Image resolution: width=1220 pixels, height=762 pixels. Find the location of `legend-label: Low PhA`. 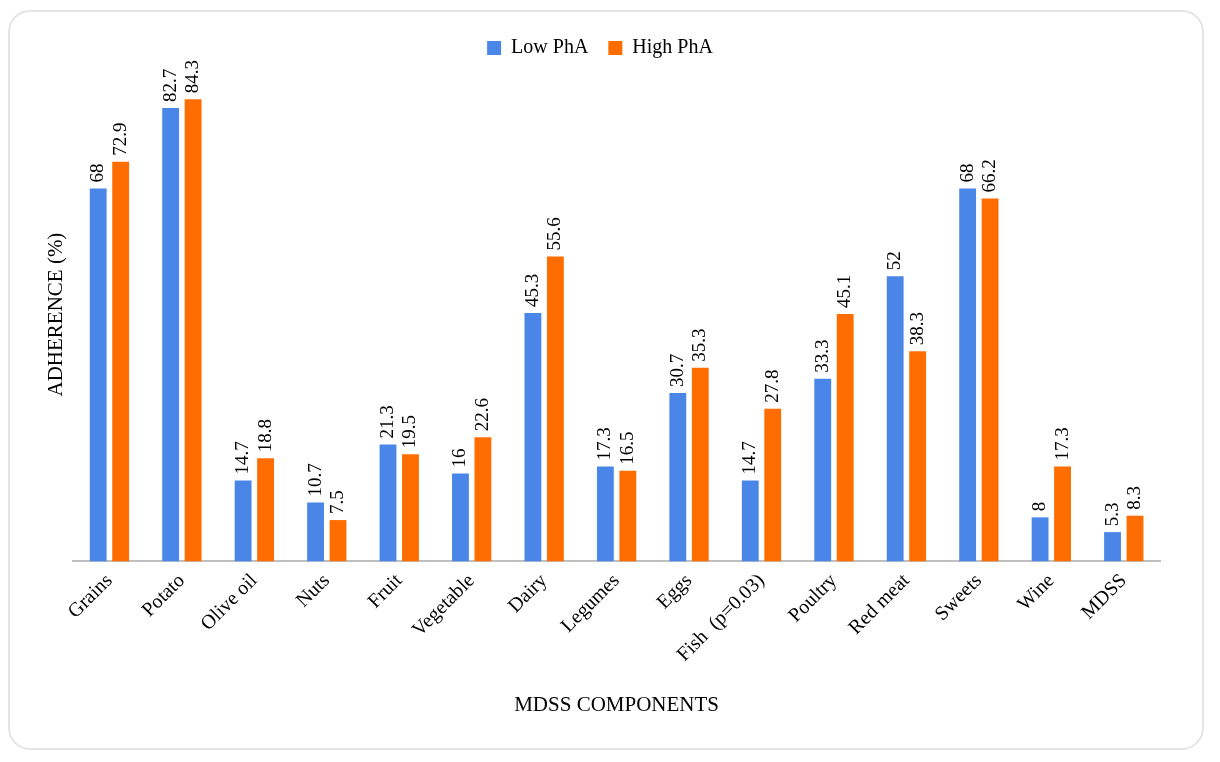

legend-label: Low PhA is located at coordinates (550, 46).